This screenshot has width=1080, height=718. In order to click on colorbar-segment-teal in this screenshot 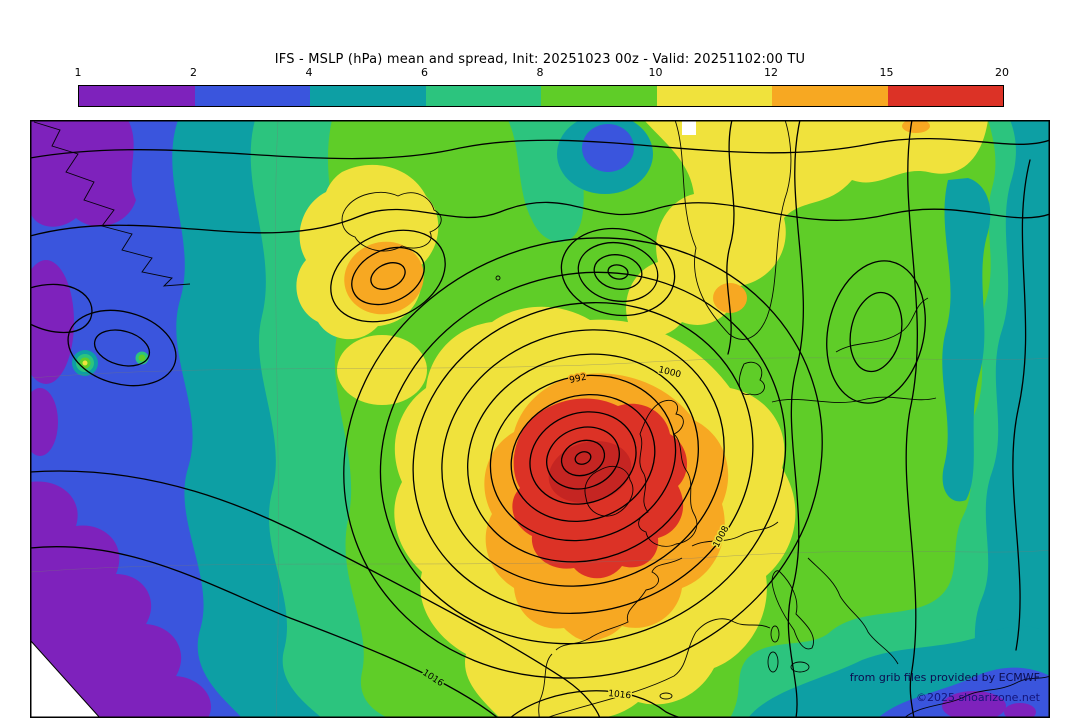, I will do `click(368, 96)`.